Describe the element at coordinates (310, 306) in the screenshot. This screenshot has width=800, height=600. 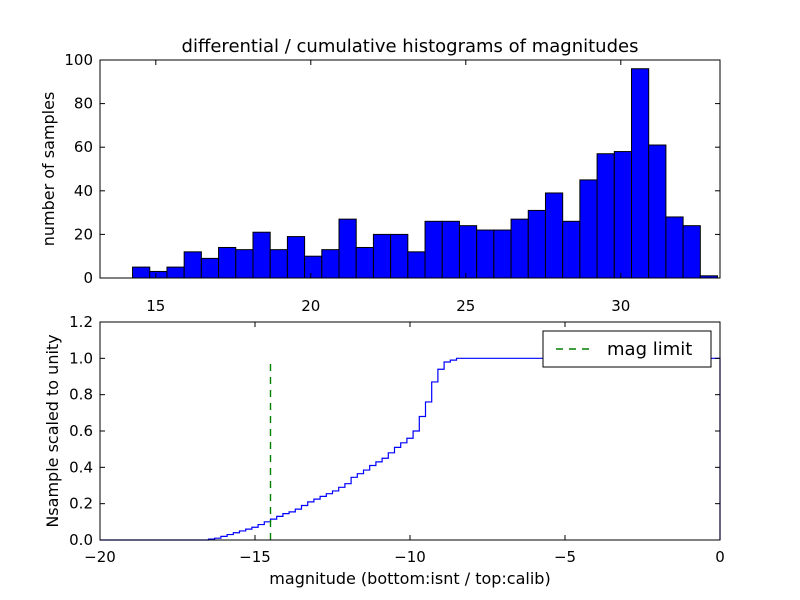
I see `top-xtick-label: 20` at that location.